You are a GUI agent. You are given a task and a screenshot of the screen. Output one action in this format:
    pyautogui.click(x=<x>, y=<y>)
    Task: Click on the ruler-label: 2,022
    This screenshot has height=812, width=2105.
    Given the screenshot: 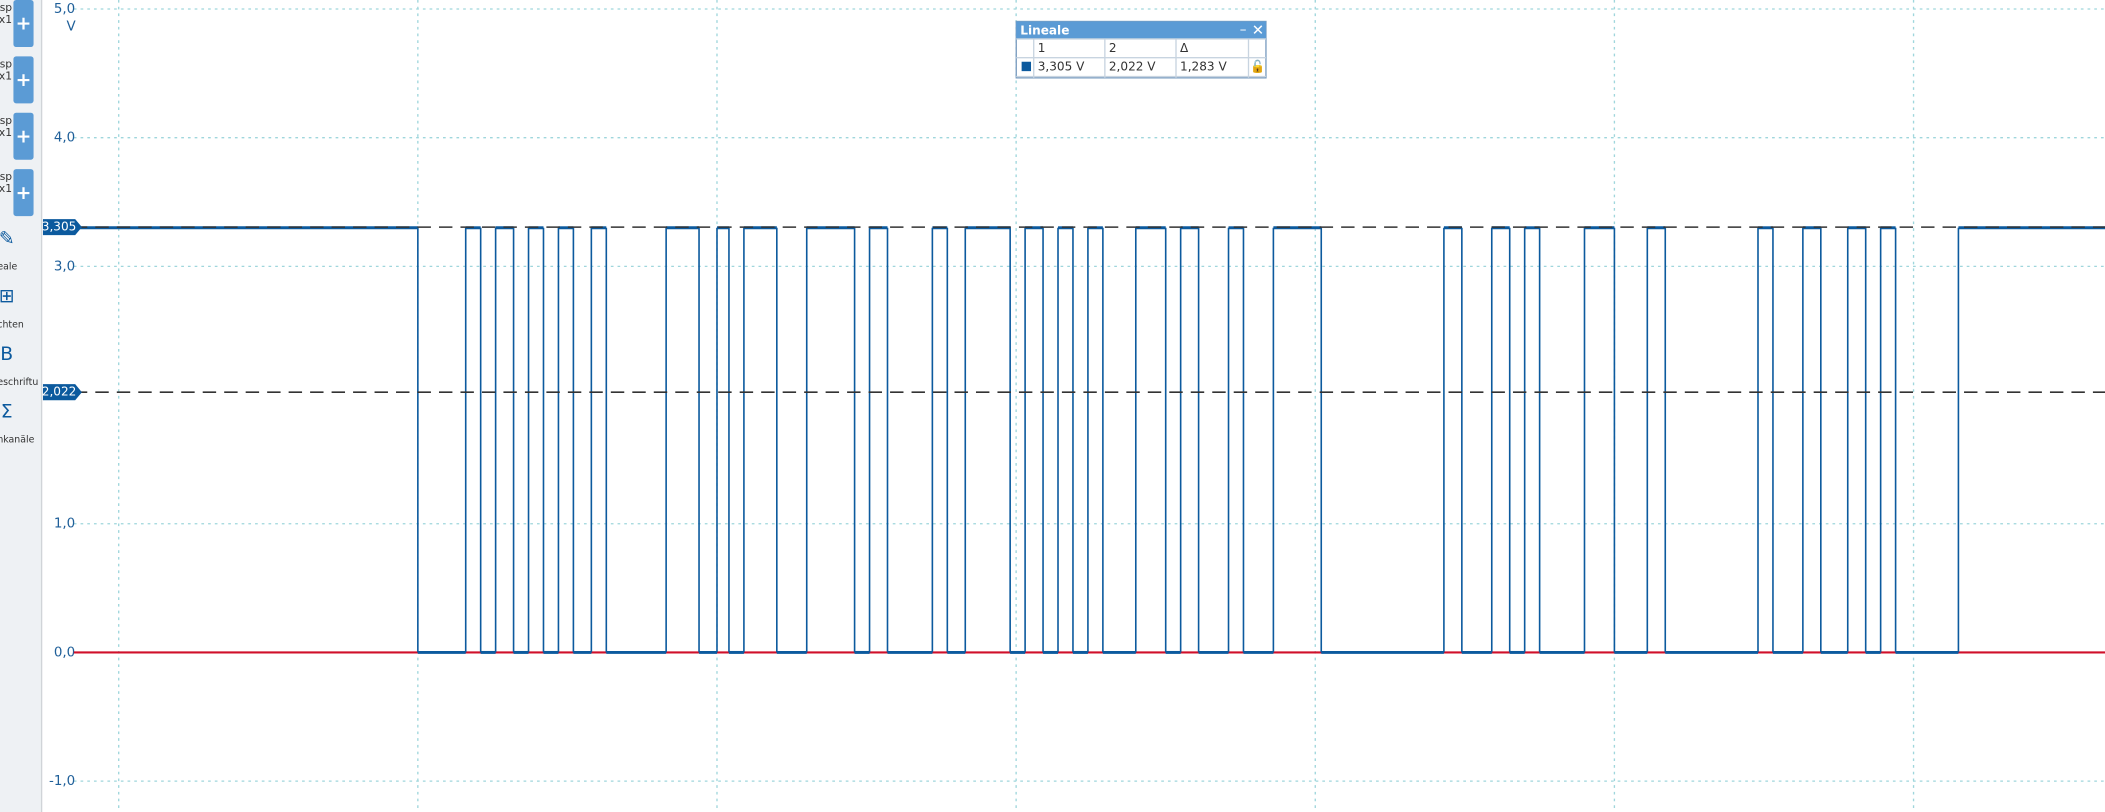 What is the action you would take?
    pyautogui.click(x=59, y=392)
    